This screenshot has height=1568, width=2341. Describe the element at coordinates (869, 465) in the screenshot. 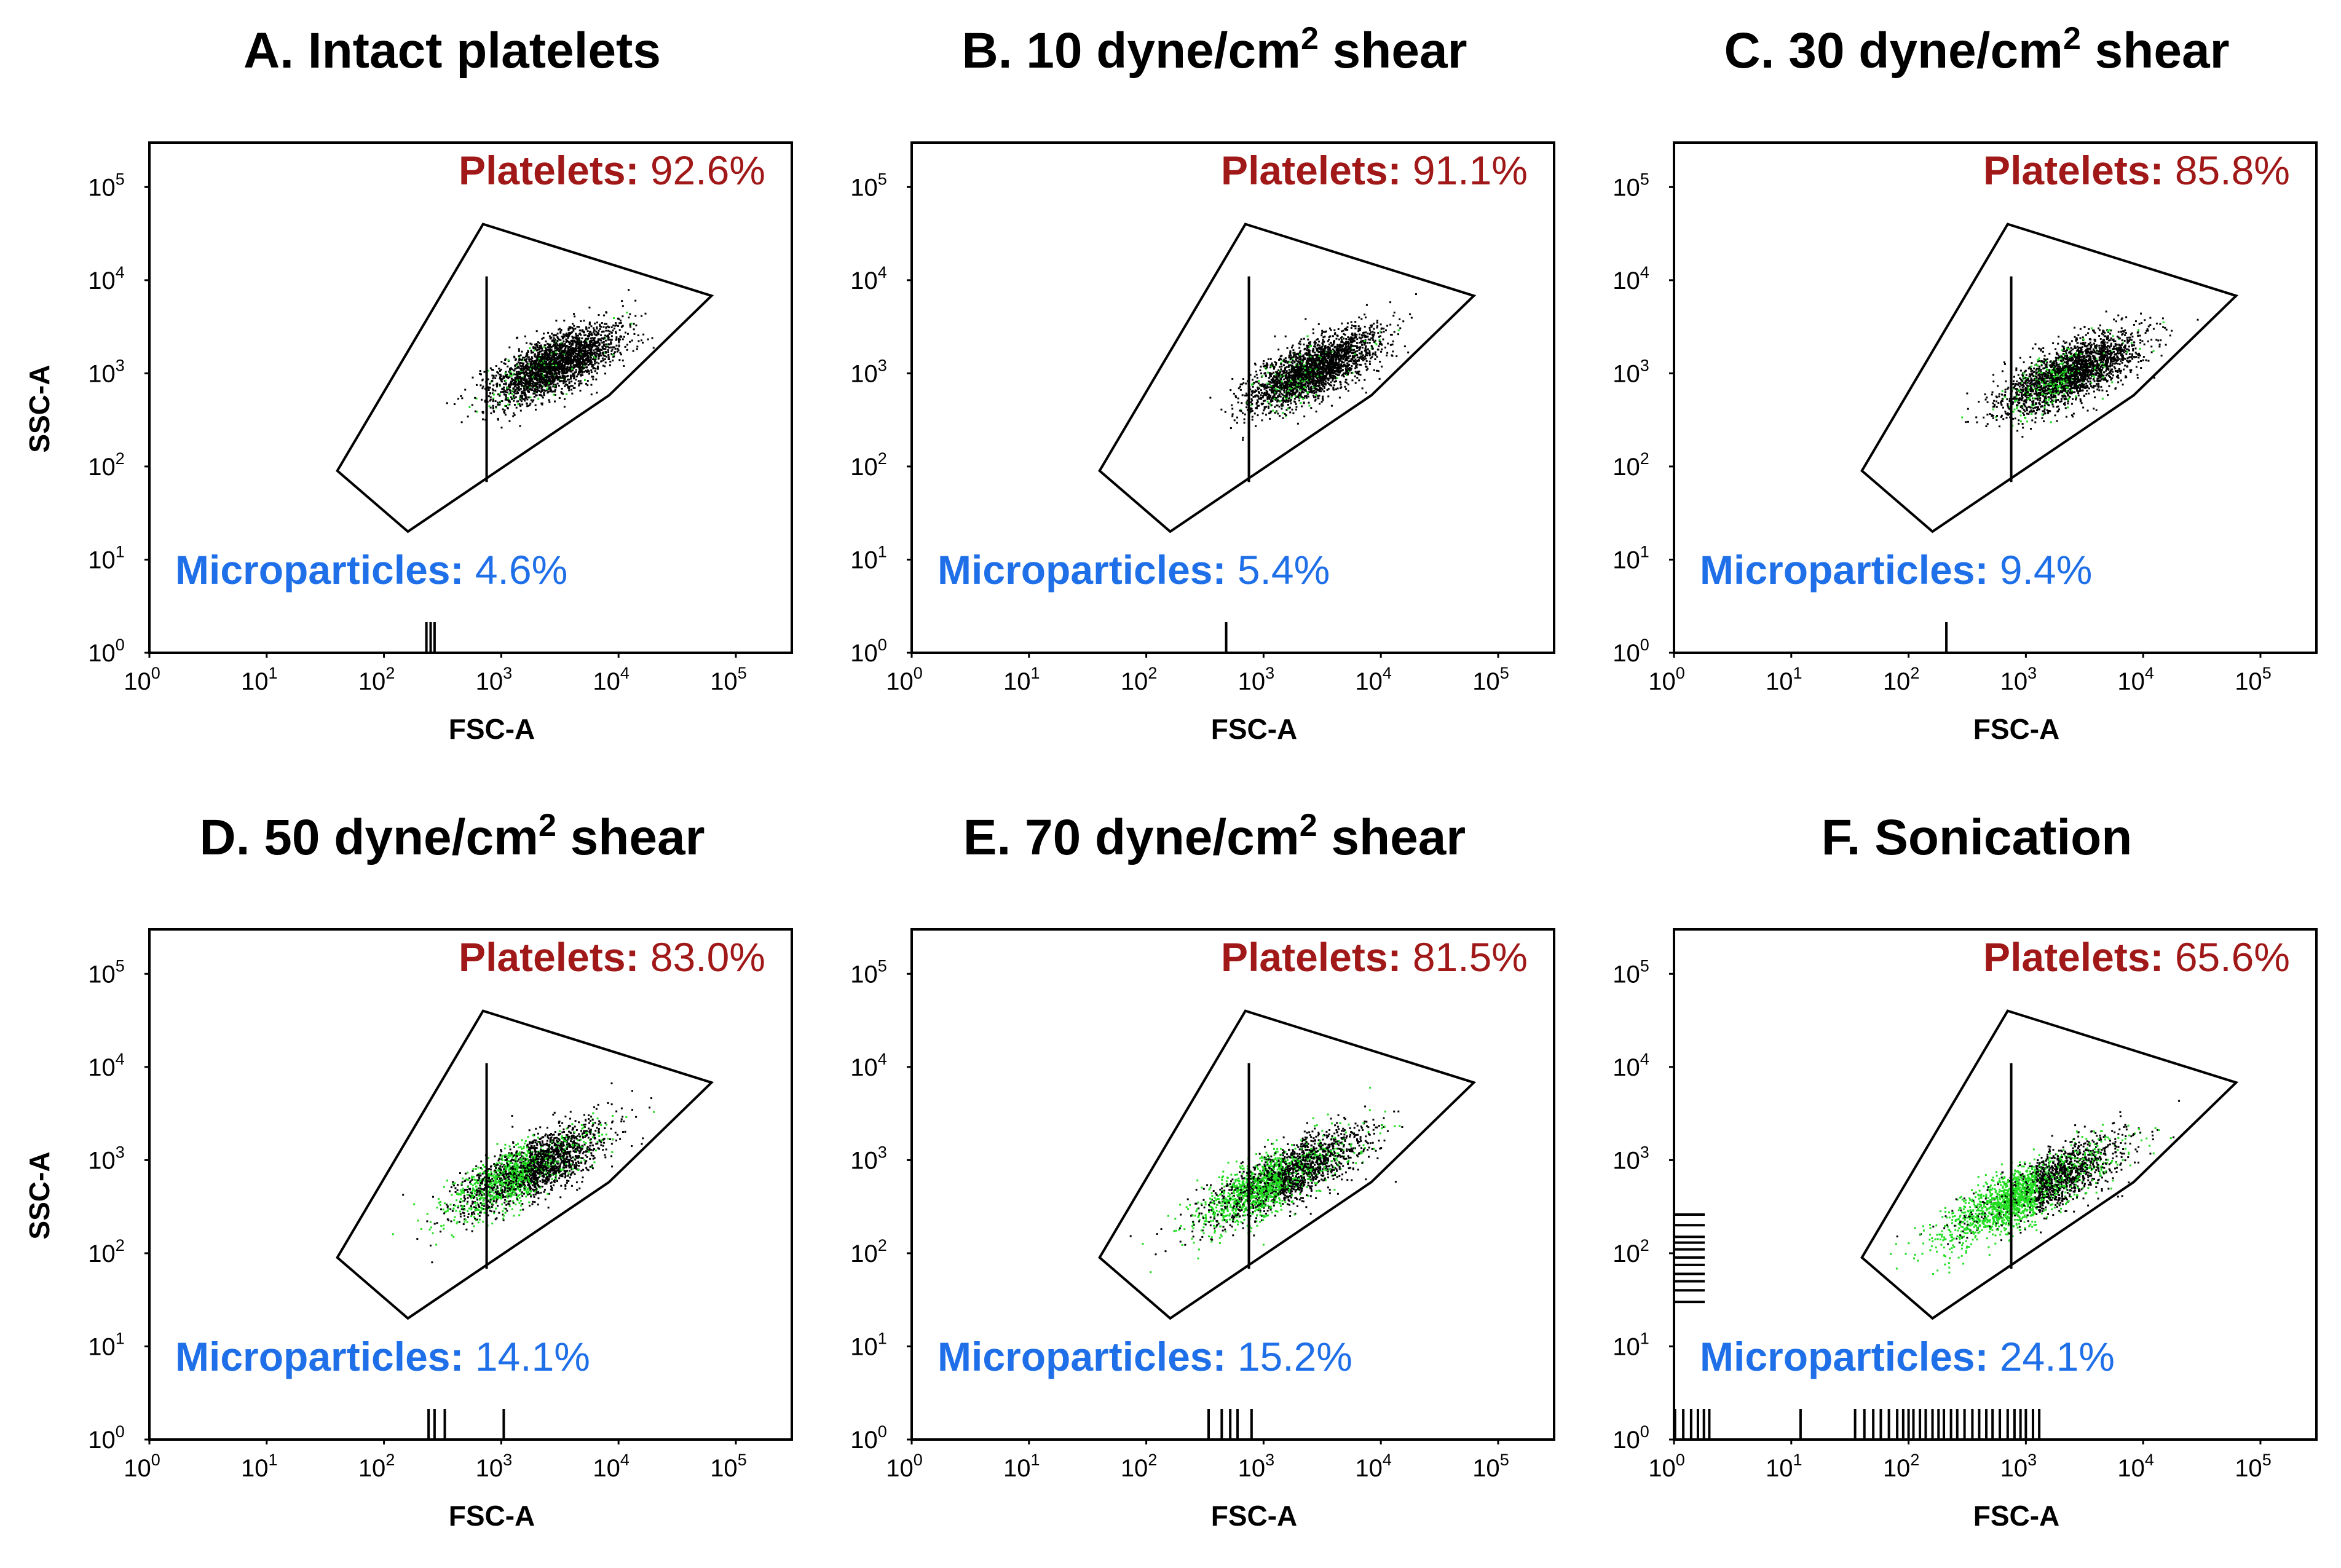

I see `y-tick-label: 102` at that location.